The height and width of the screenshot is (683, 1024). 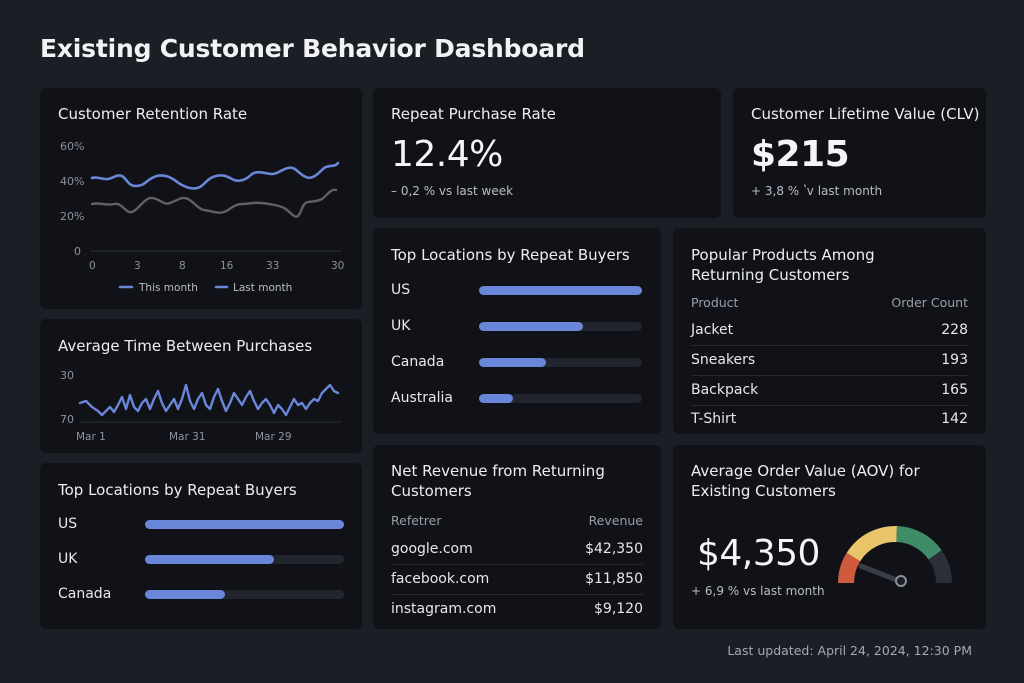 I want to click on x-tick: 3, so click(x=137, y=266).